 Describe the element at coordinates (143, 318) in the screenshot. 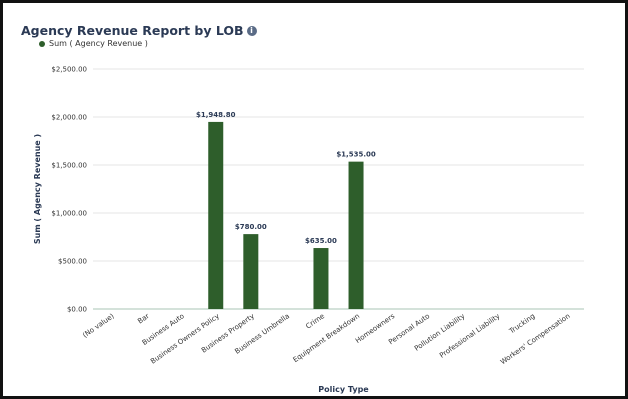

I see `x-tick-label: Bar` at that location.